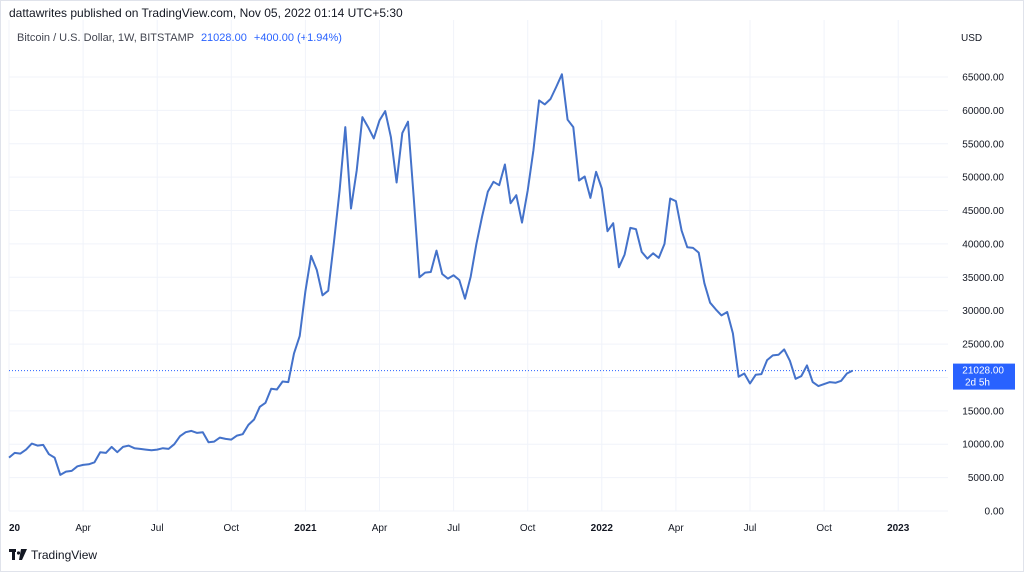 This screenshot has height=572, width=1024. I want to click on y-tick-label: 65000.00, so click(983, 78).